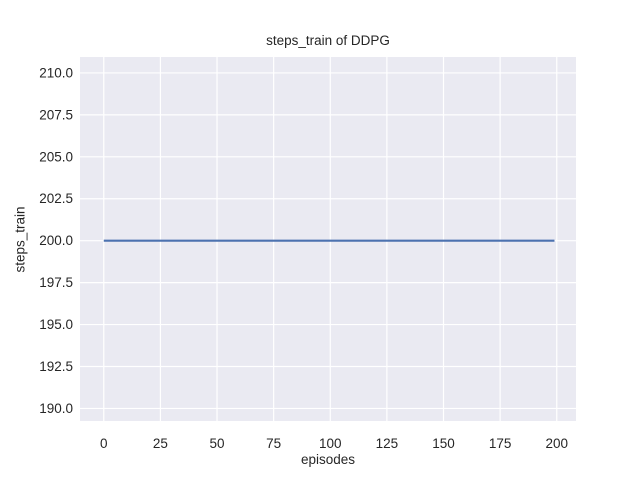  Describe the element at coordinates (387, 443) in the screenshot. I see `x-tick-label: 125` at that location.